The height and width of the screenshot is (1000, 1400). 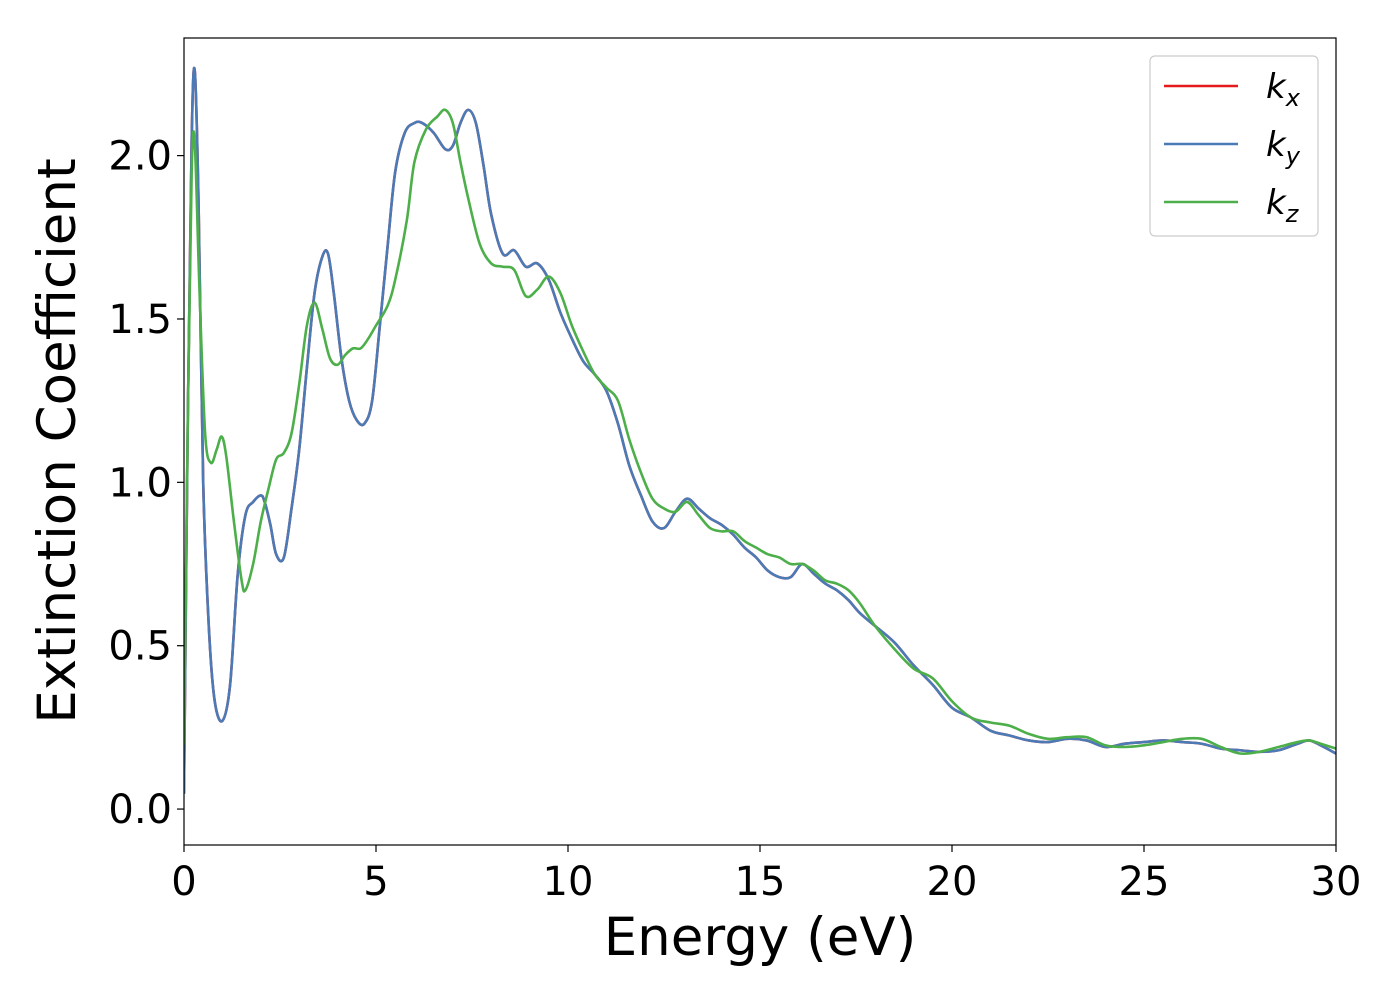 What do you see at coordinates (140, 810) in the screenshot?
I see `y-tick-label: 0.0` at bounding box center [140, 810].